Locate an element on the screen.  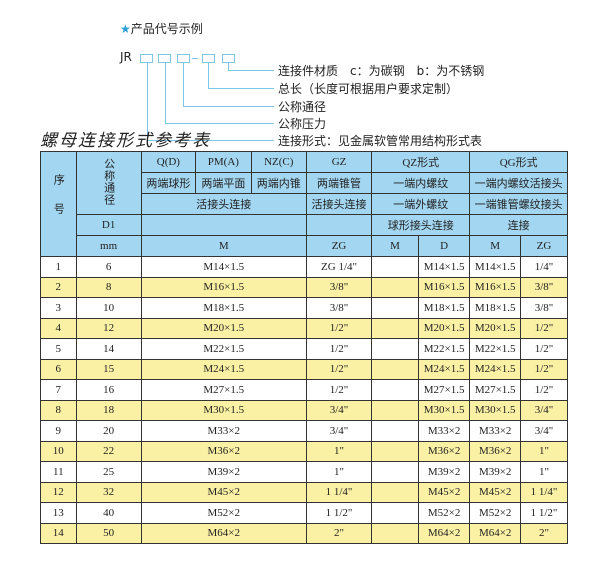
cell-no: 6 is located at coordinates (58, 369).